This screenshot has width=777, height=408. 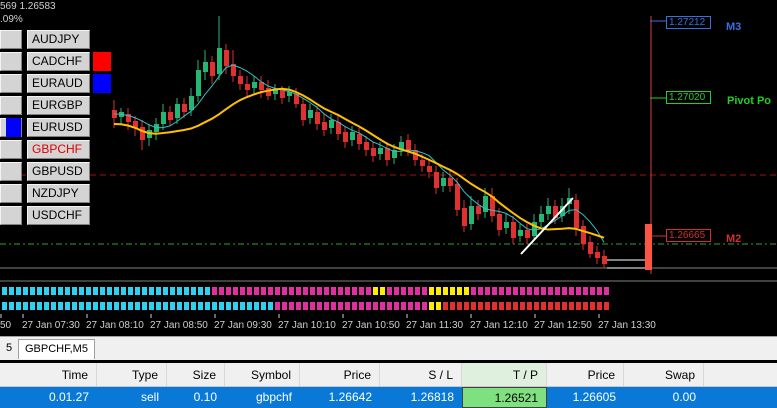 What do you see at coordinates (688, 22) in the screenshot?
I see `level-m3-price: 1.27212` at bounding box center [688, 22].